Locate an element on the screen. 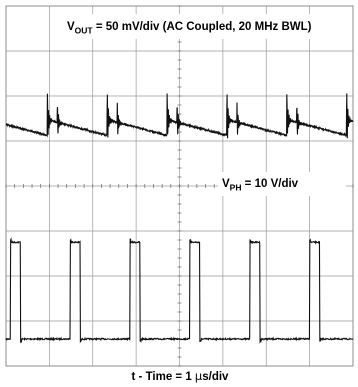 This screenshot has height=387, width=358. x-axis-label-prefix: t - Time = 1 is located at coordinates (163, 377).